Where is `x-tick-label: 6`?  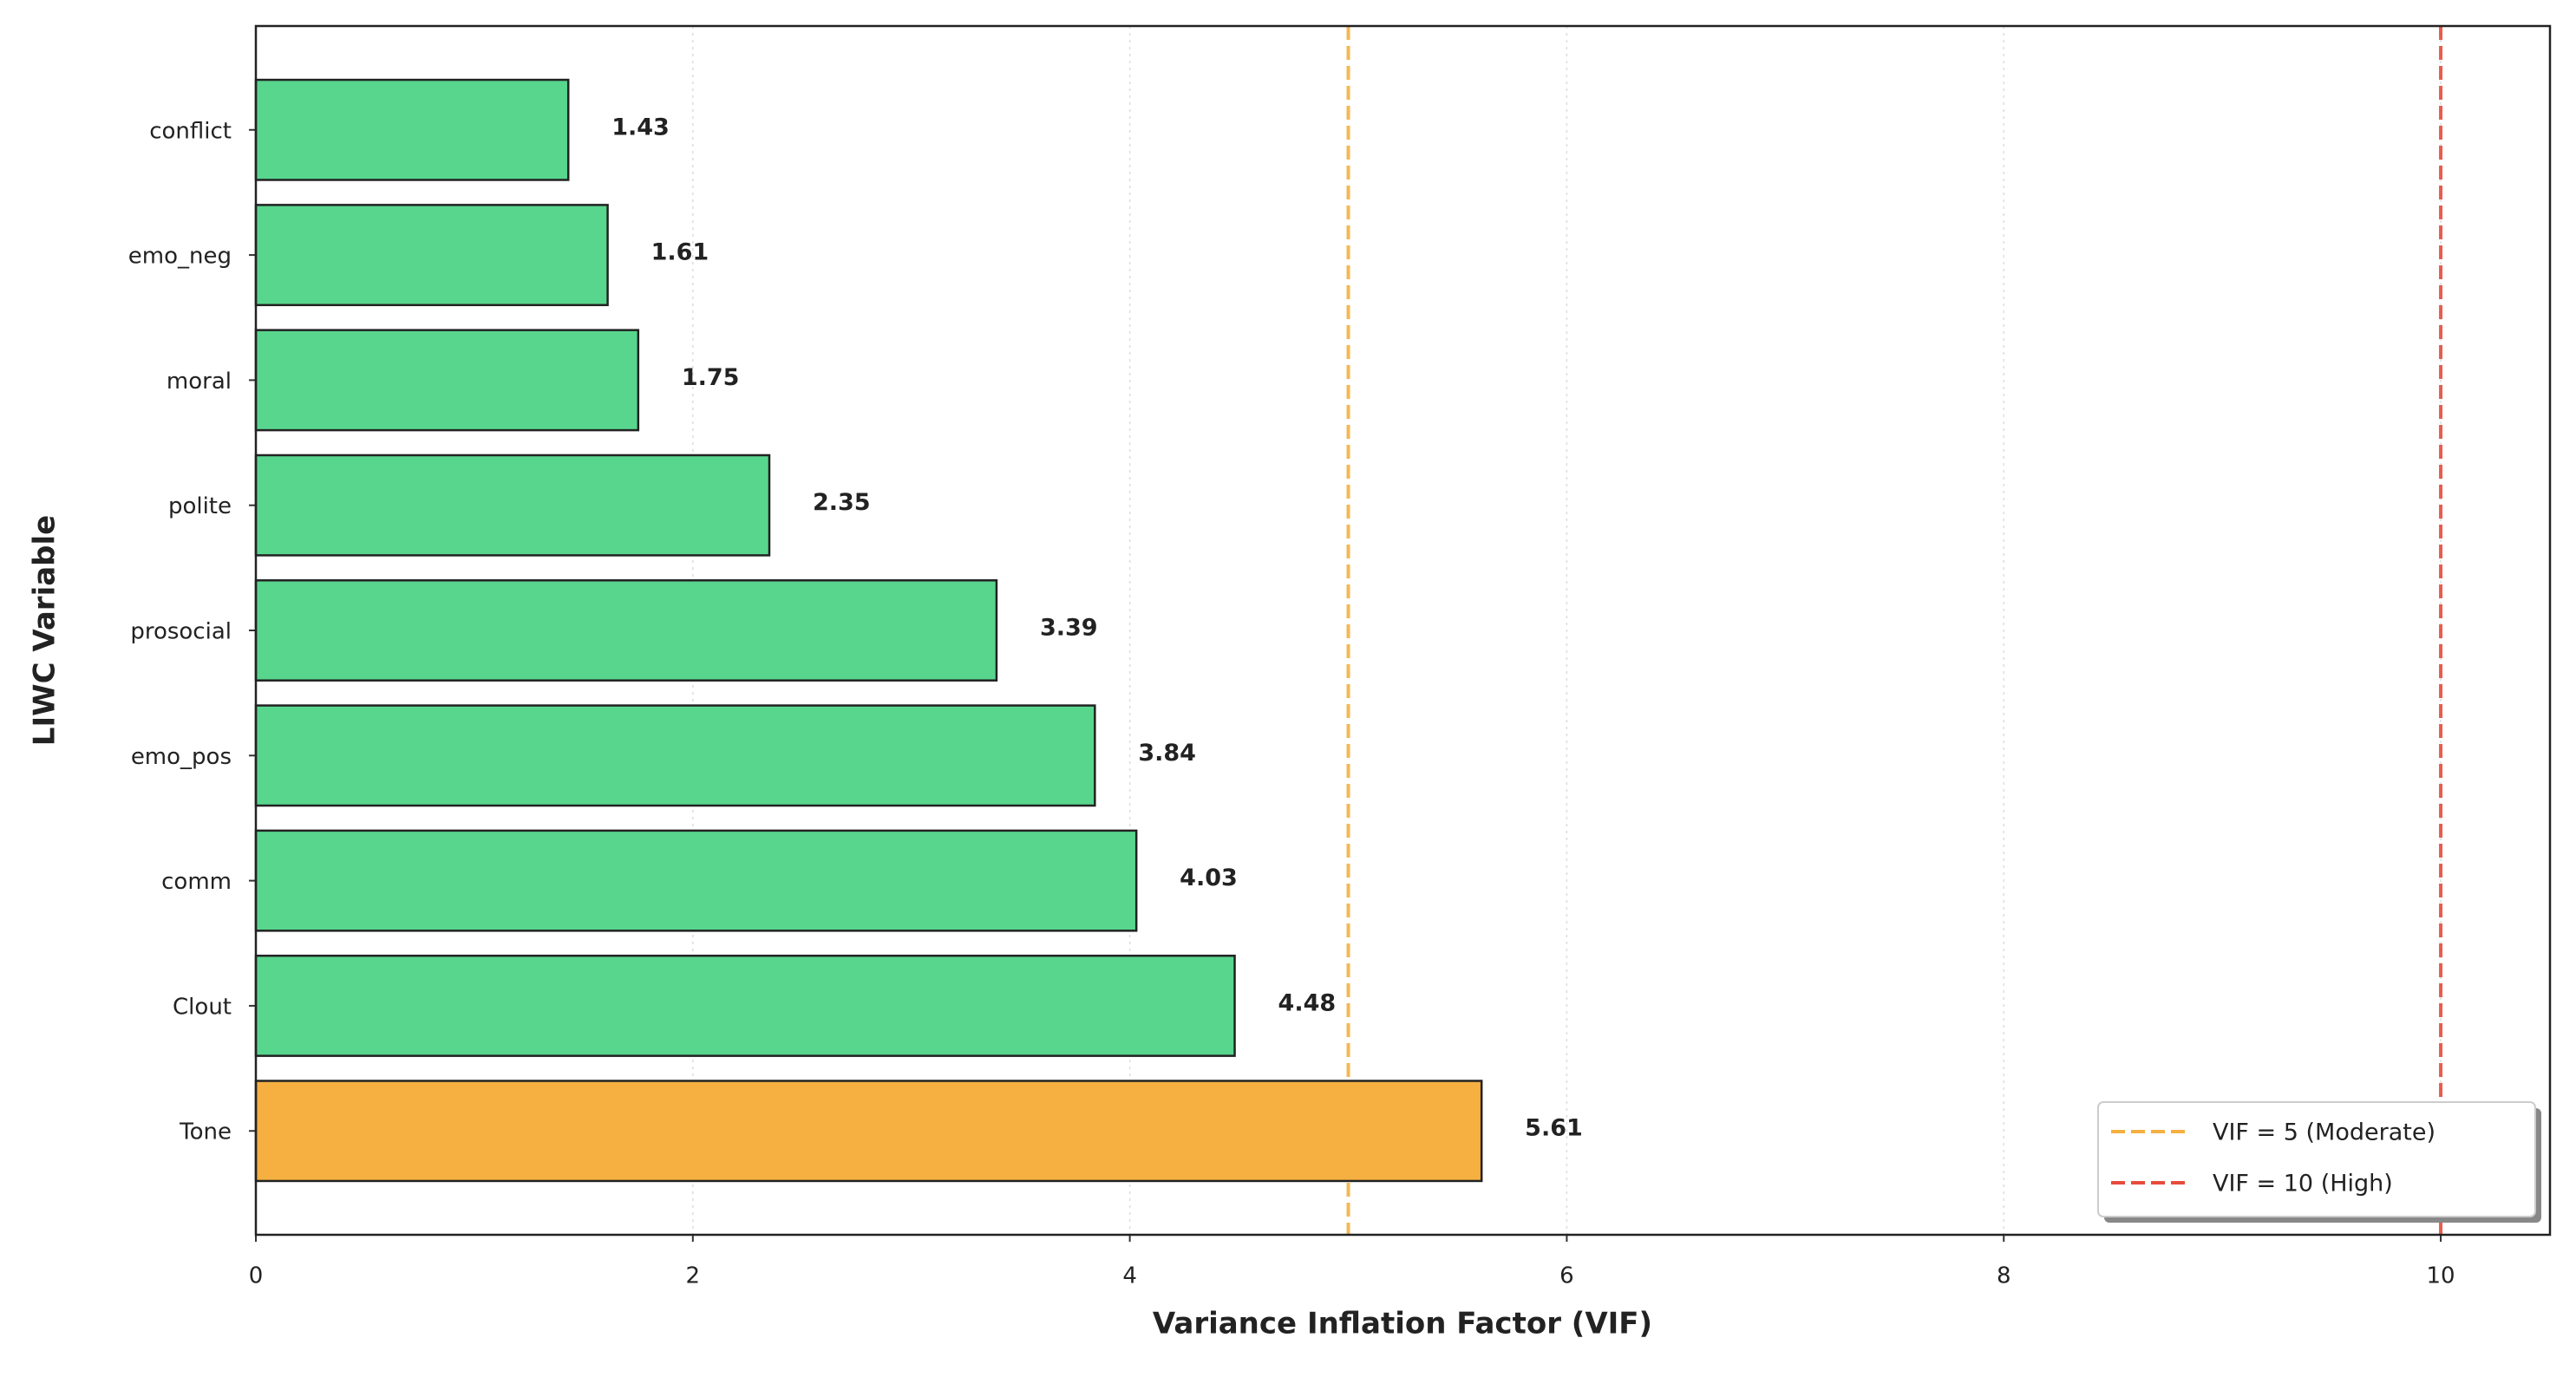 x-tick-label: 6 is located at coordinates (1566, 1276).